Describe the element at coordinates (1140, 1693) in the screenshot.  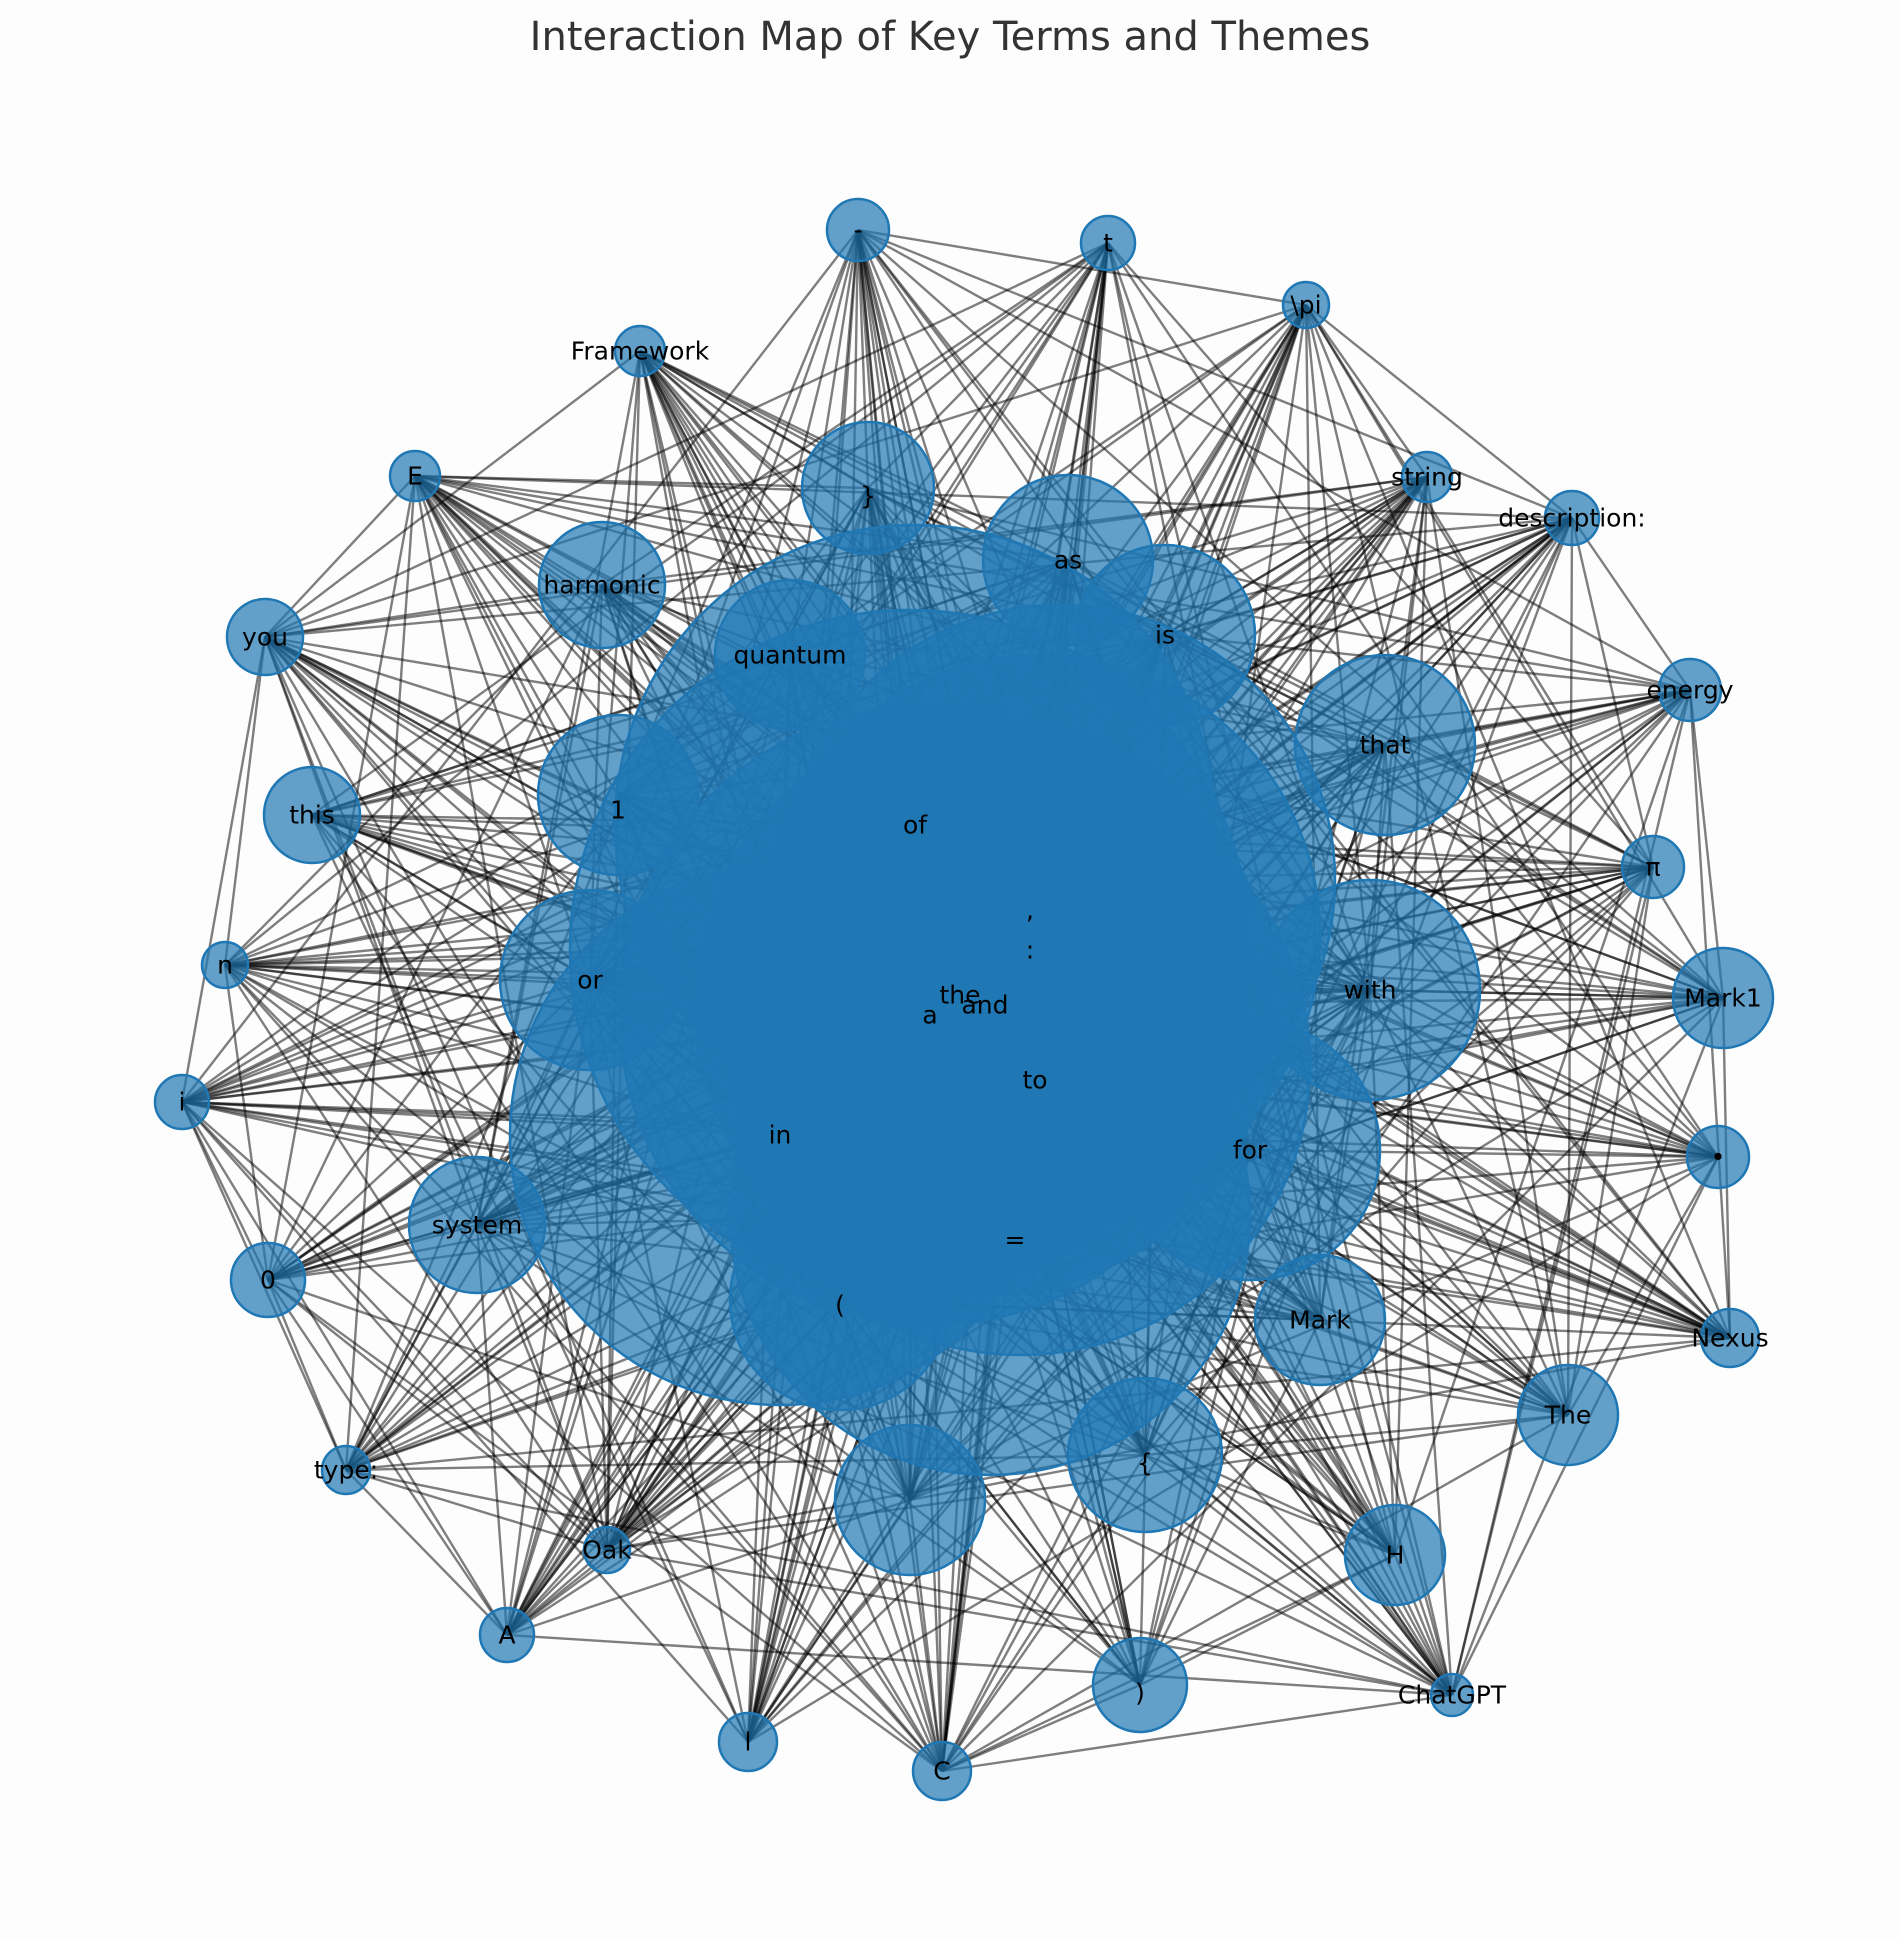
I see `node-label-rparen: )` at that location.